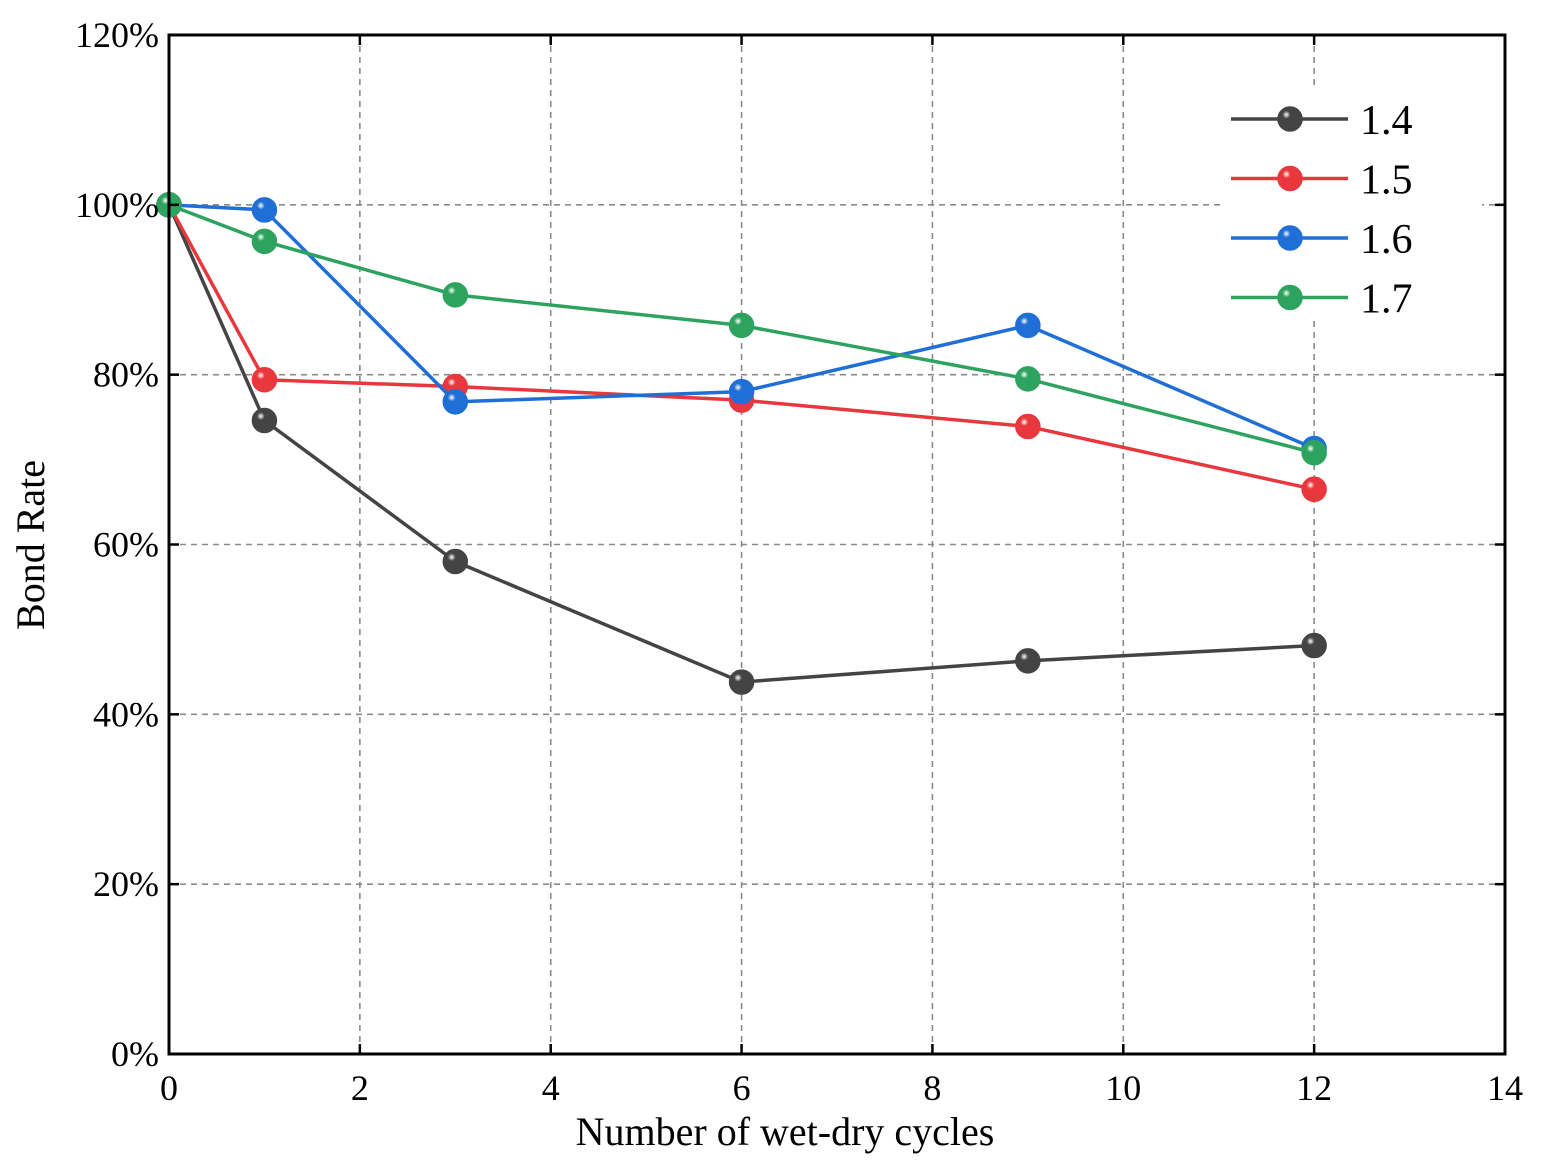 The height and width of the screenshot is (1166, 1547). What do you see at coordinates (126, 545) in the screenshot?
I see `y-tick-label: 60%` at bounding box center [126, 545].